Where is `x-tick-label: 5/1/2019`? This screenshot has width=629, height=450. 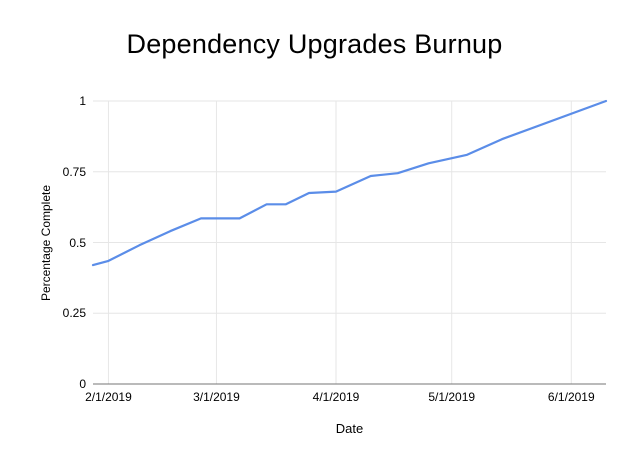 x-tick-label: 5/1/2019 is located at coordinates (452, 397).